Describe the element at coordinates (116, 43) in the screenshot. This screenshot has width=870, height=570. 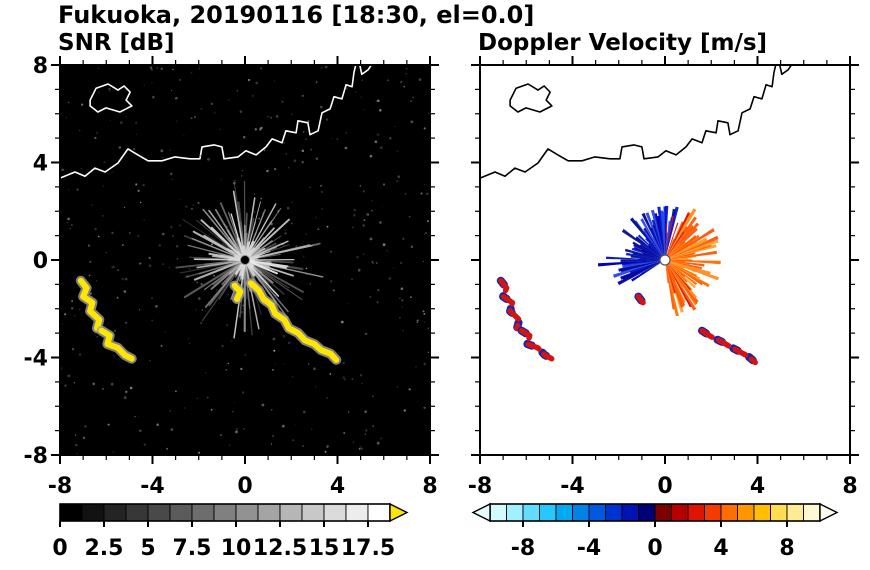
I see `snr-panel-title: SNR [dB]` at that location.